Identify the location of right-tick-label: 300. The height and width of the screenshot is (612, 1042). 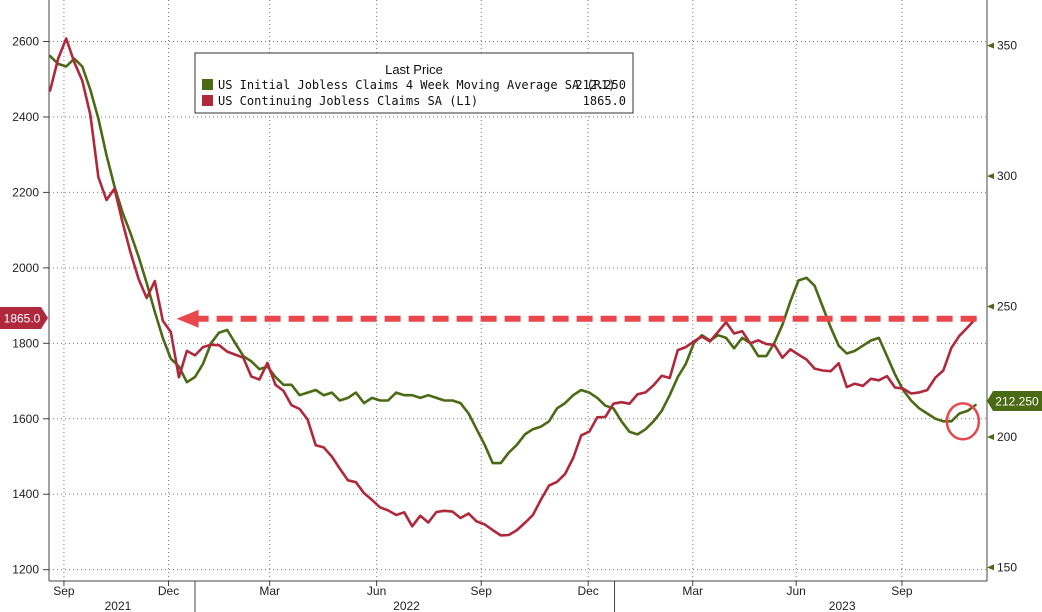
(1007, 176).